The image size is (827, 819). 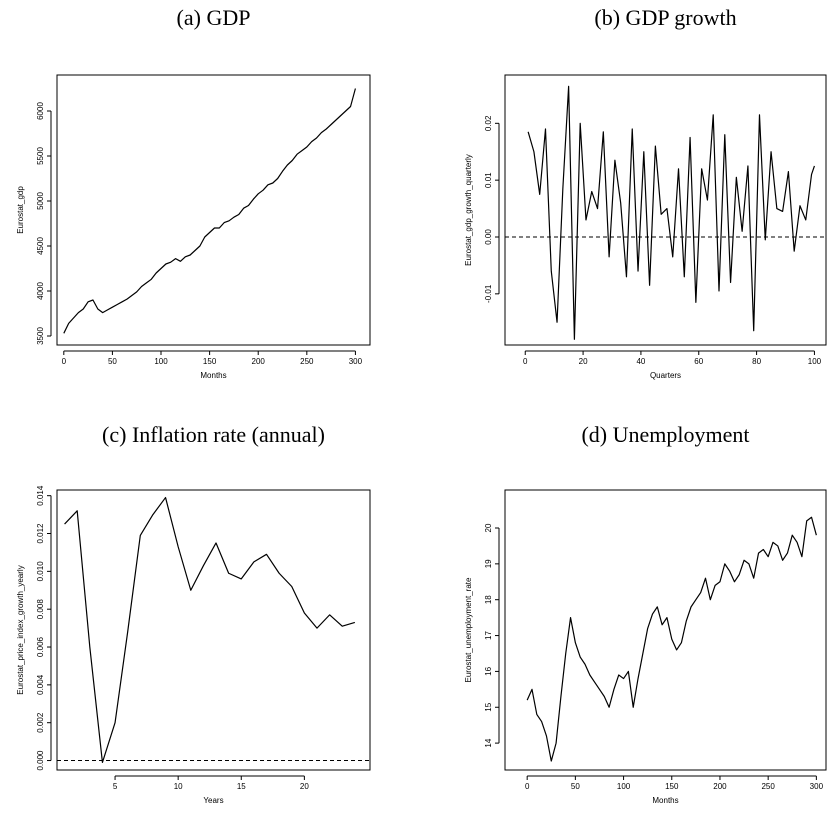 What do you see at coordinates (488, 123) in the screenshot?
I see `y-tick-label: 0.02` at bounding box center [488, 123].